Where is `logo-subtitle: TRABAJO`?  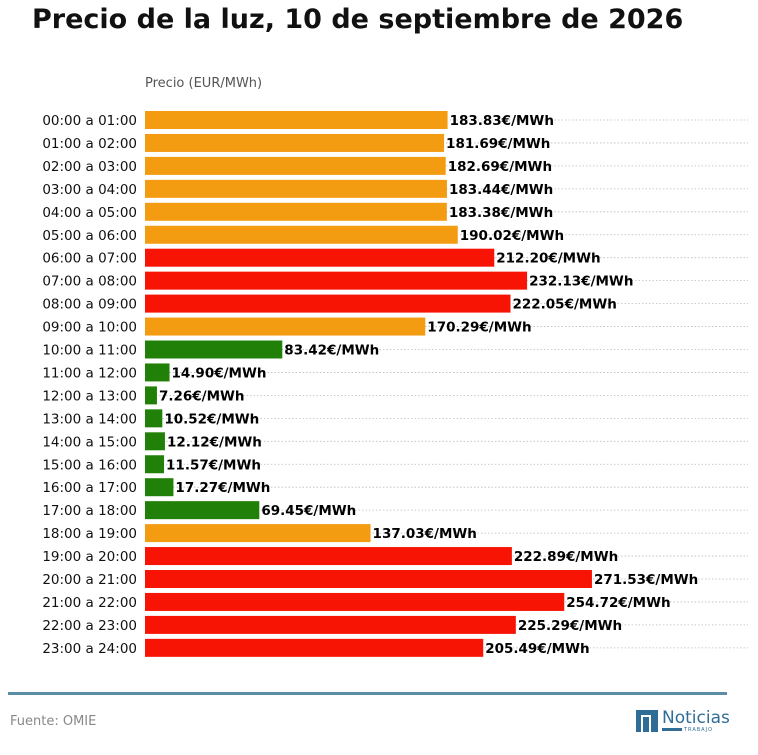 logo-subtitle: TRABAJO is located at coordinates (699, 730).